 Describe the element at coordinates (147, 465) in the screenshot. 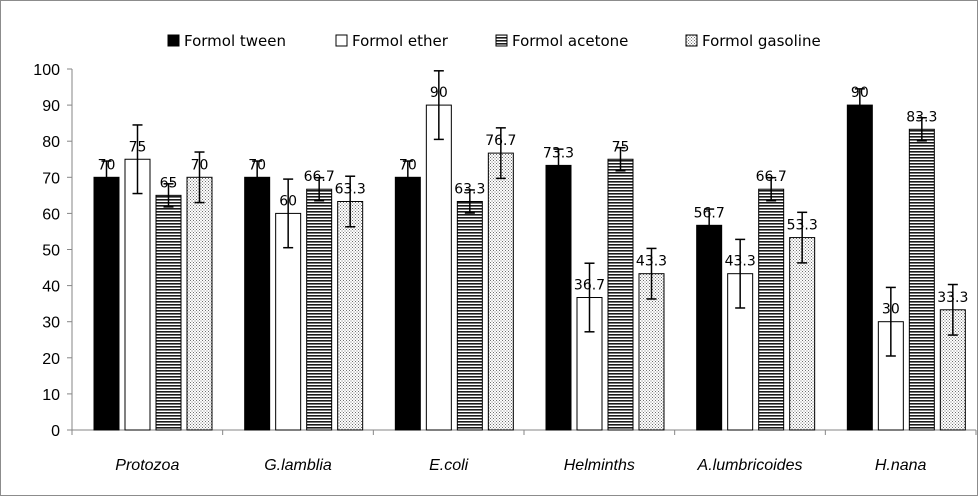

I see `category-label: Protozoa` at that location.